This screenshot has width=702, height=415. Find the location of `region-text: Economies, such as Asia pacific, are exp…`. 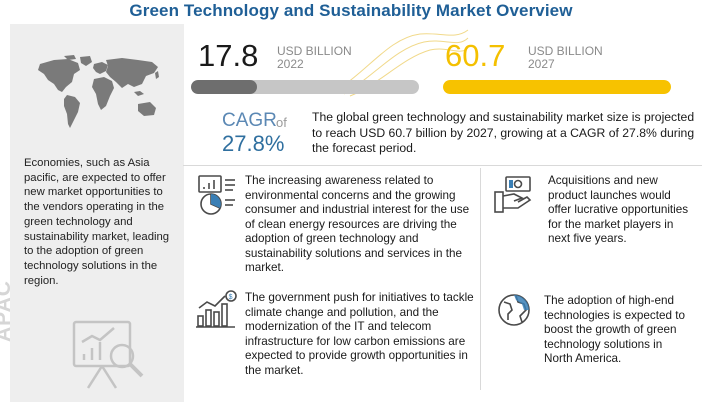

region-text: Economies, such as Asia pacific, are exp… is located at coordinates (97, 222).